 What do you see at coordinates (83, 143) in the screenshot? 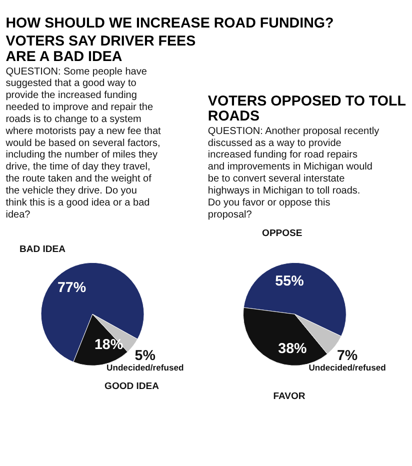
I see `text: QUESTION: Some people have suggested that a good way to provide the increased funding needed to improve and repair the roads is to change to a system where motorists pay a new fee that would be based on several factors, including the number of miles they drive, the time of day they travel, the route taken and the weight of the vehicle they drive. Do you think this is a good idea or a bad idea?` at bounding box center [83, 143].